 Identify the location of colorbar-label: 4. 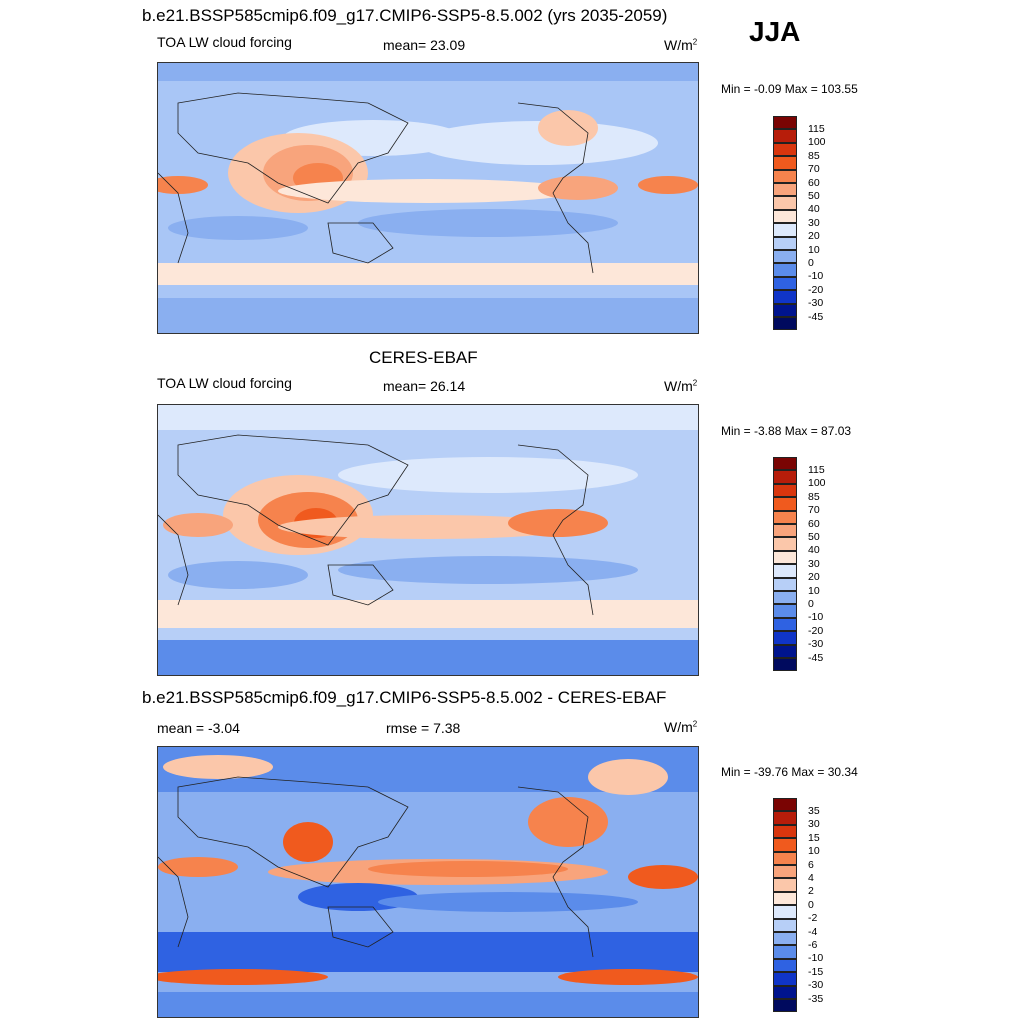
(811, 878).